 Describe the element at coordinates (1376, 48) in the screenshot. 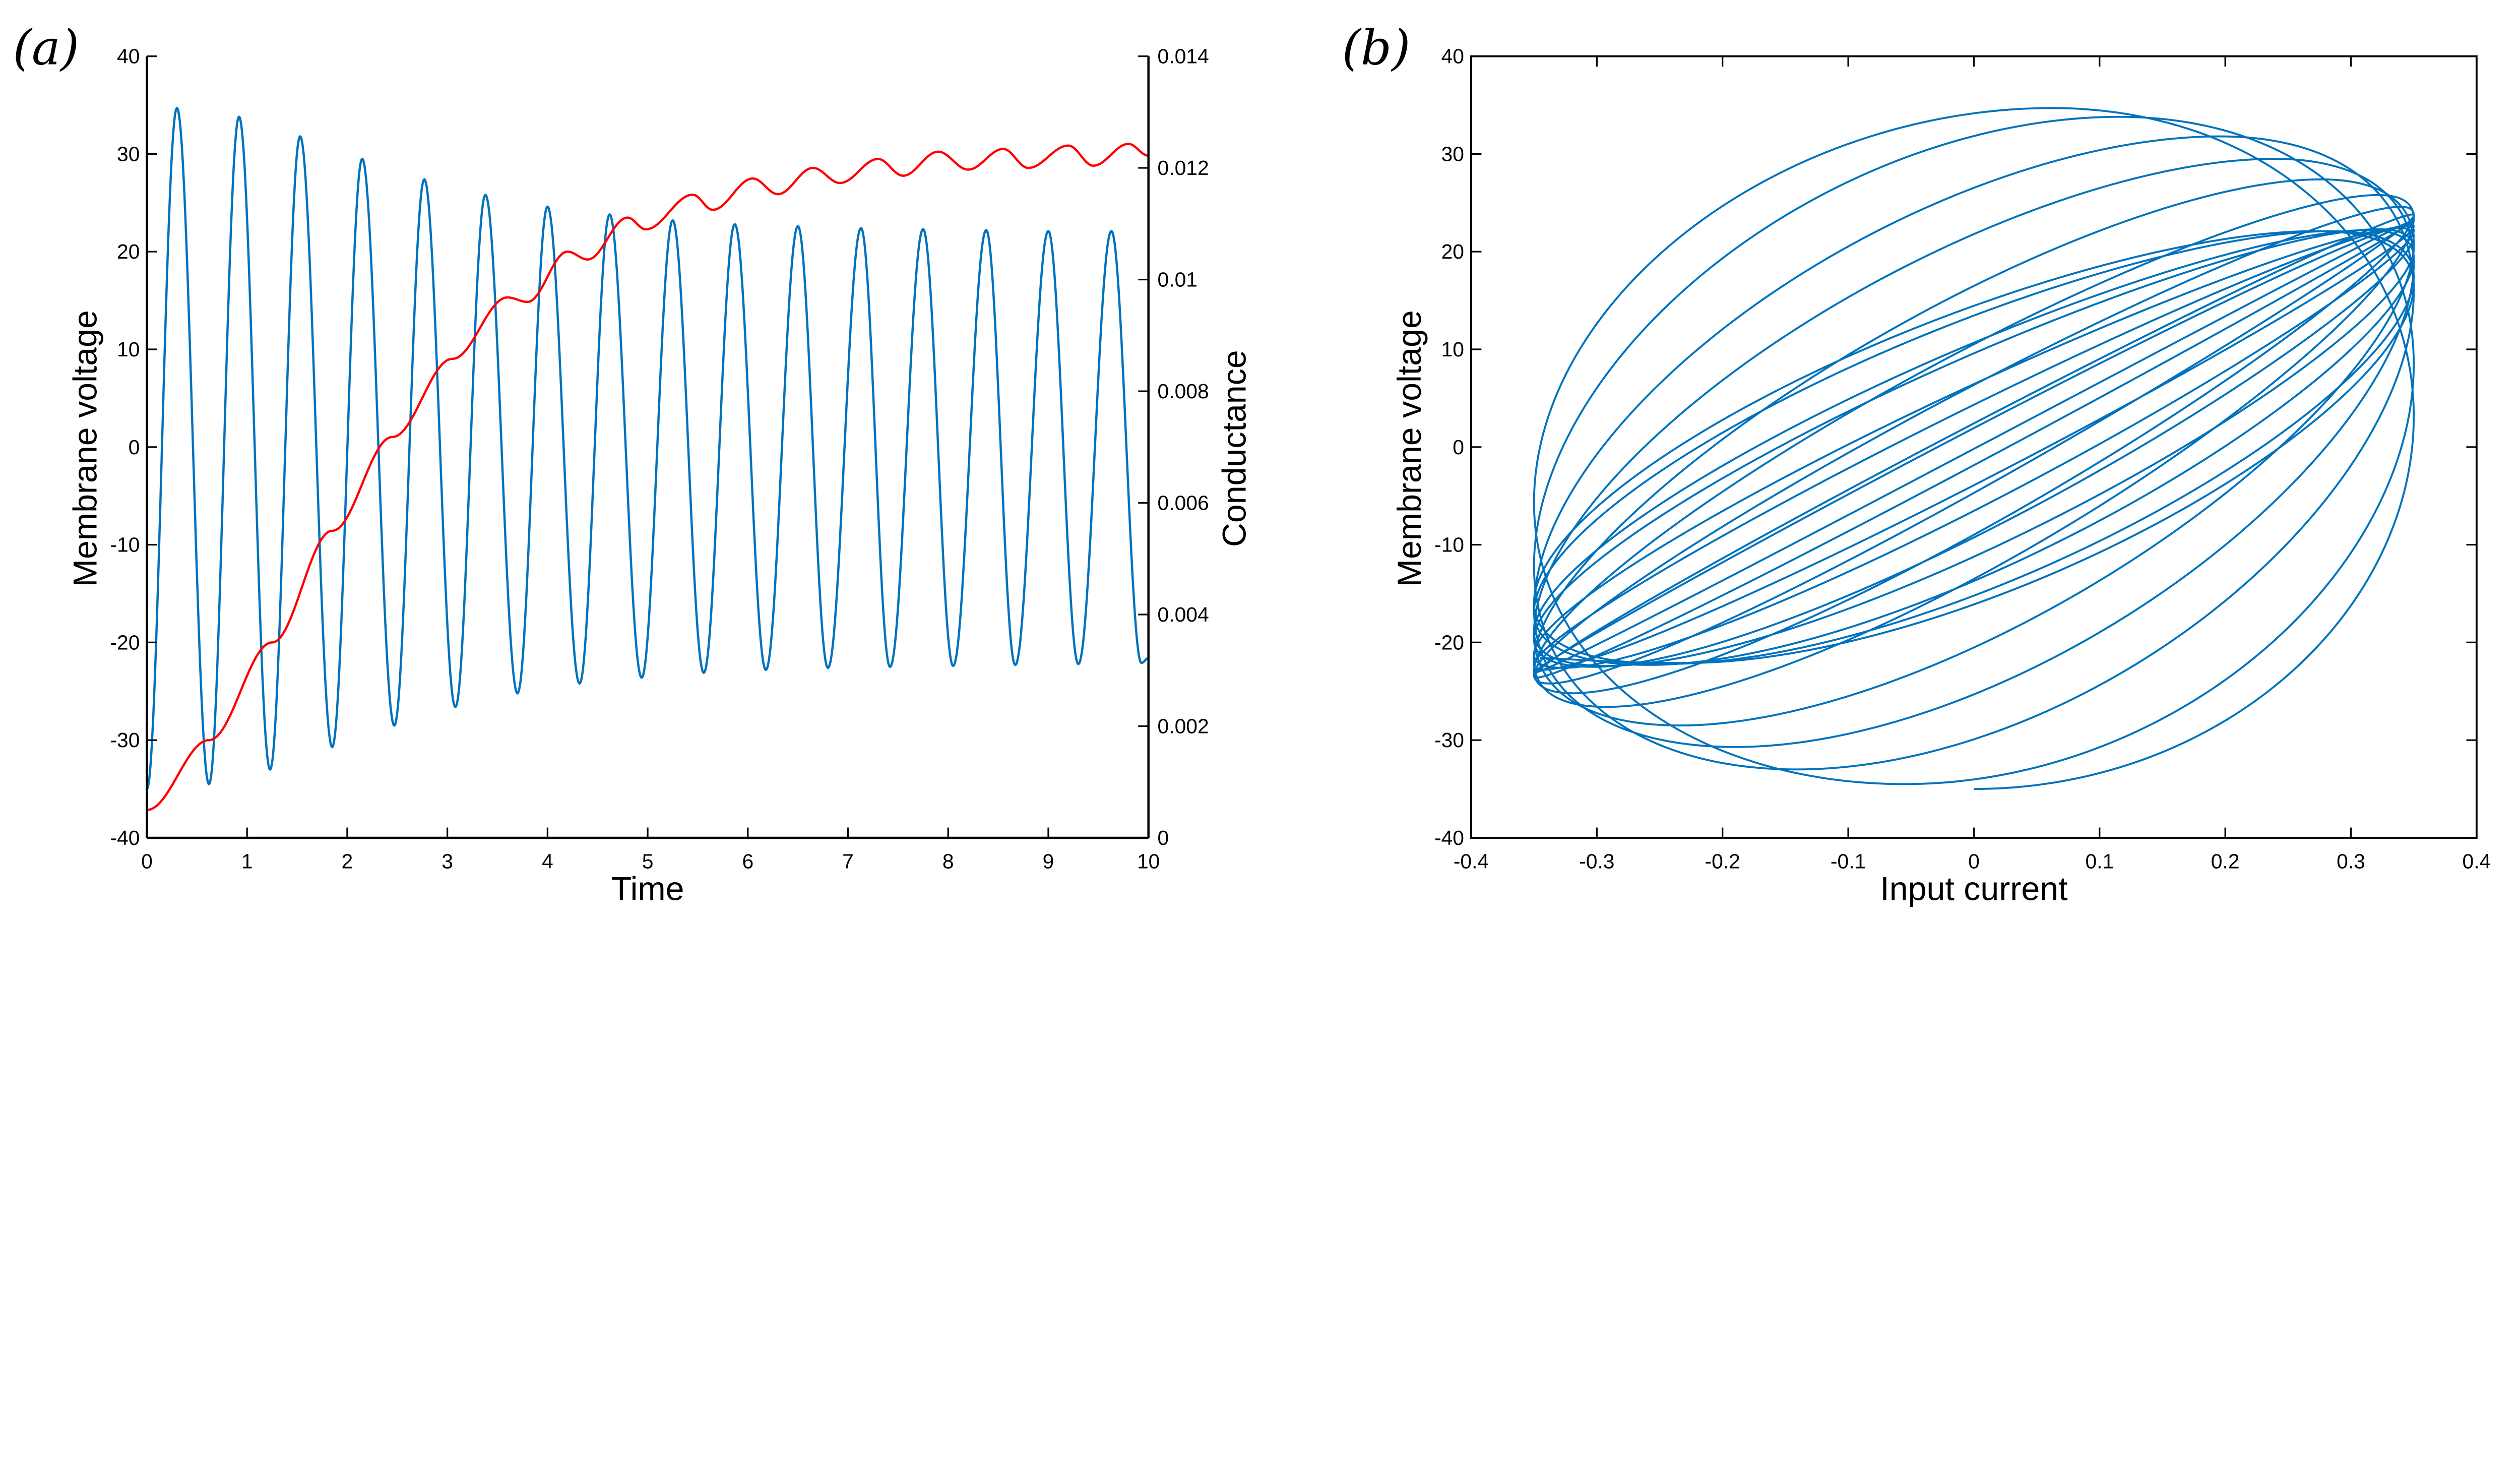

I see `panel-label-b: (b)` at that location.